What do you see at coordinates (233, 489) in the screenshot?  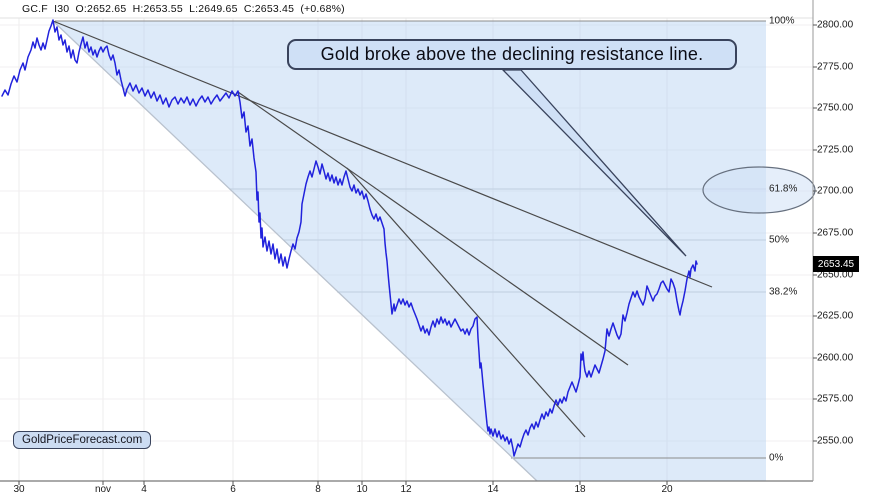 I see `time-axis-label: 6` at bounding box center [233, 489].